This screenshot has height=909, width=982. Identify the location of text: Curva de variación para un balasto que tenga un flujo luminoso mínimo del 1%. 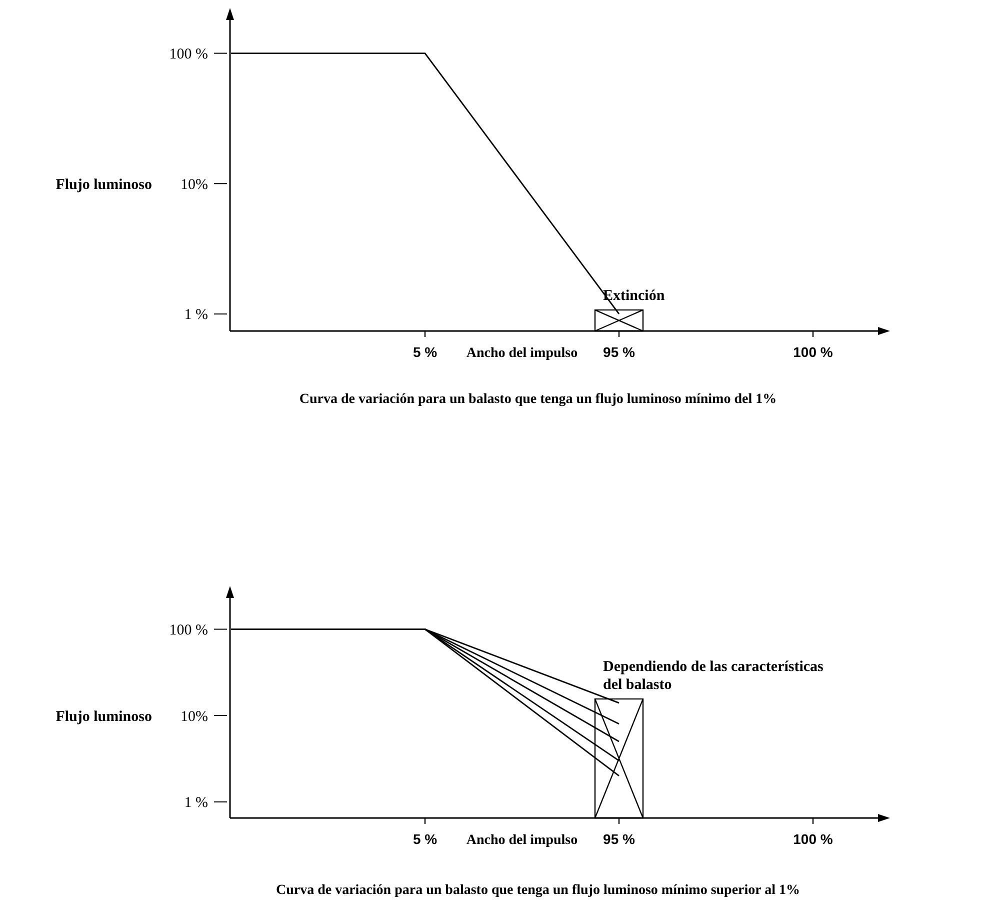
(538, 399).